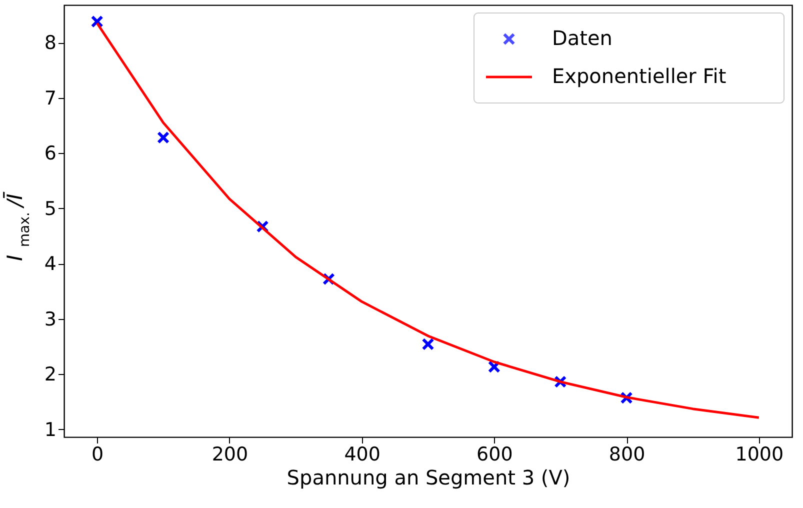  Describe the element at coordinates (50, 153) in the screenshot. I see `y-tick-label: 6` at that location.